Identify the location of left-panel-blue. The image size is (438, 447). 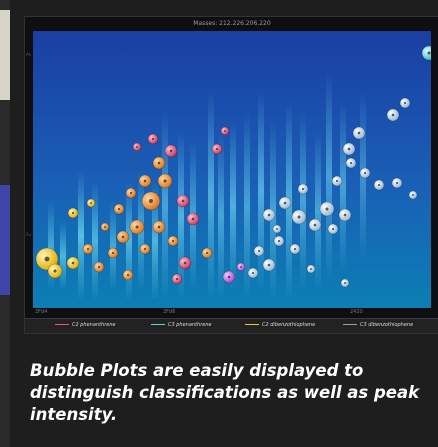
(6, 240).